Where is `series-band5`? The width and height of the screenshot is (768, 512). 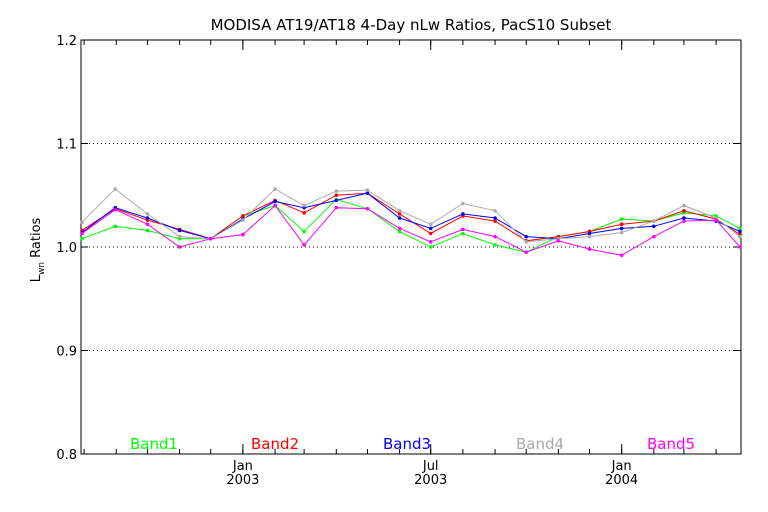
series-band5 is located at coordinates (411, 230).